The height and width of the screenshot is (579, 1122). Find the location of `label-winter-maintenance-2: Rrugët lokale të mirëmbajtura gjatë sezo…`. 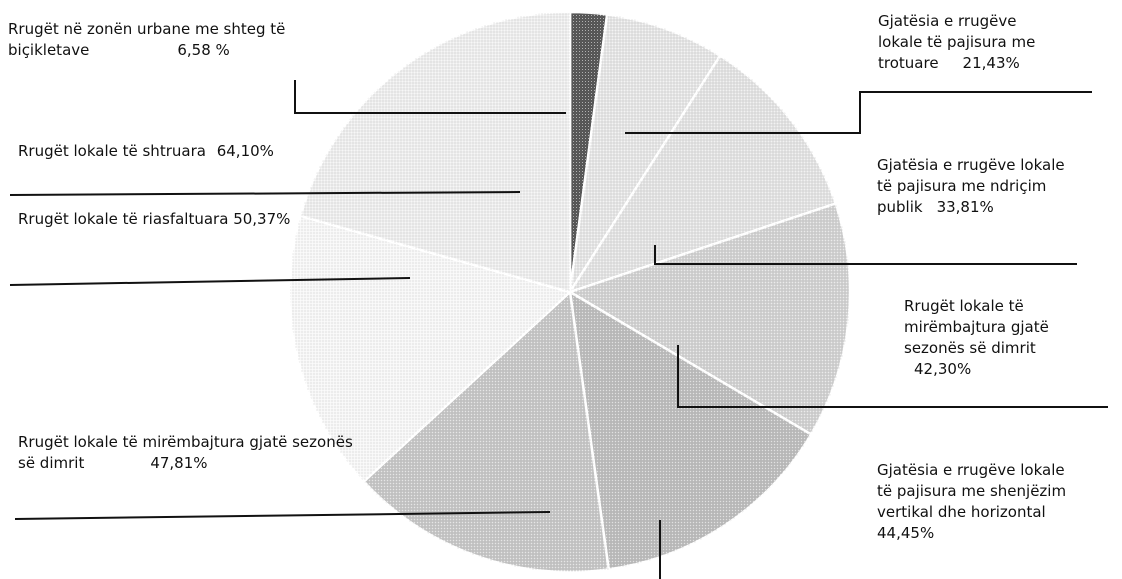

label-winter-maintenance-2: Rrugët lokale të mirëmbajtura gjatë sezo… is located at coordinates (185, 453).